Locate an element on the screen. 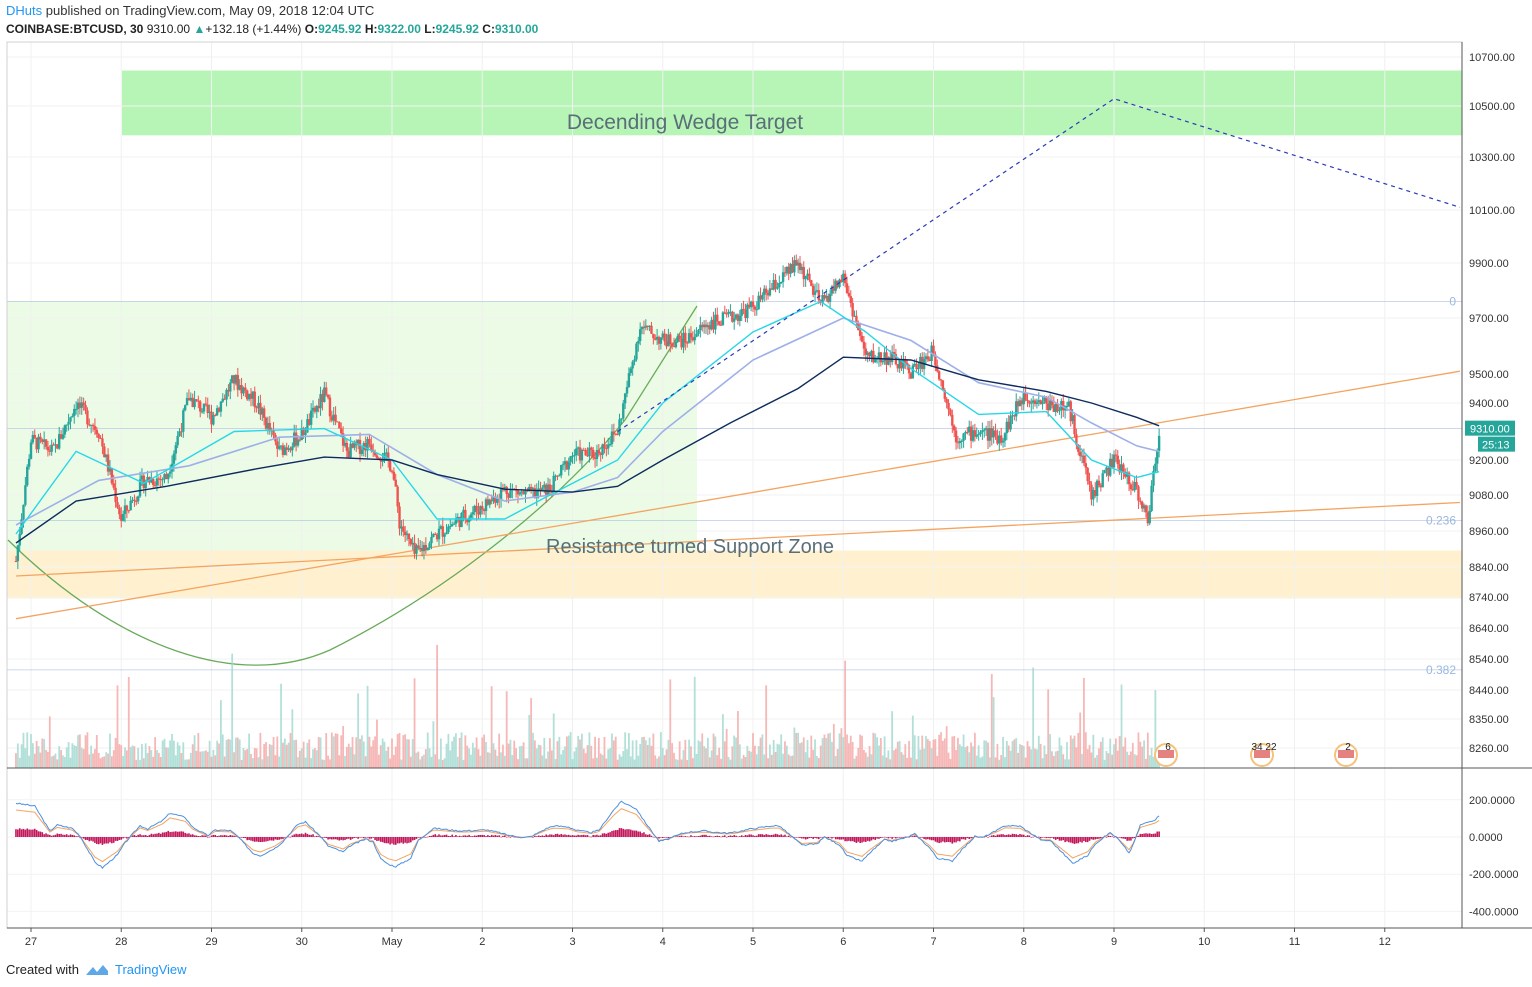 This screenshot has height=987, width=1532. created-with-label: Created with is located at coordinates (42, 969).